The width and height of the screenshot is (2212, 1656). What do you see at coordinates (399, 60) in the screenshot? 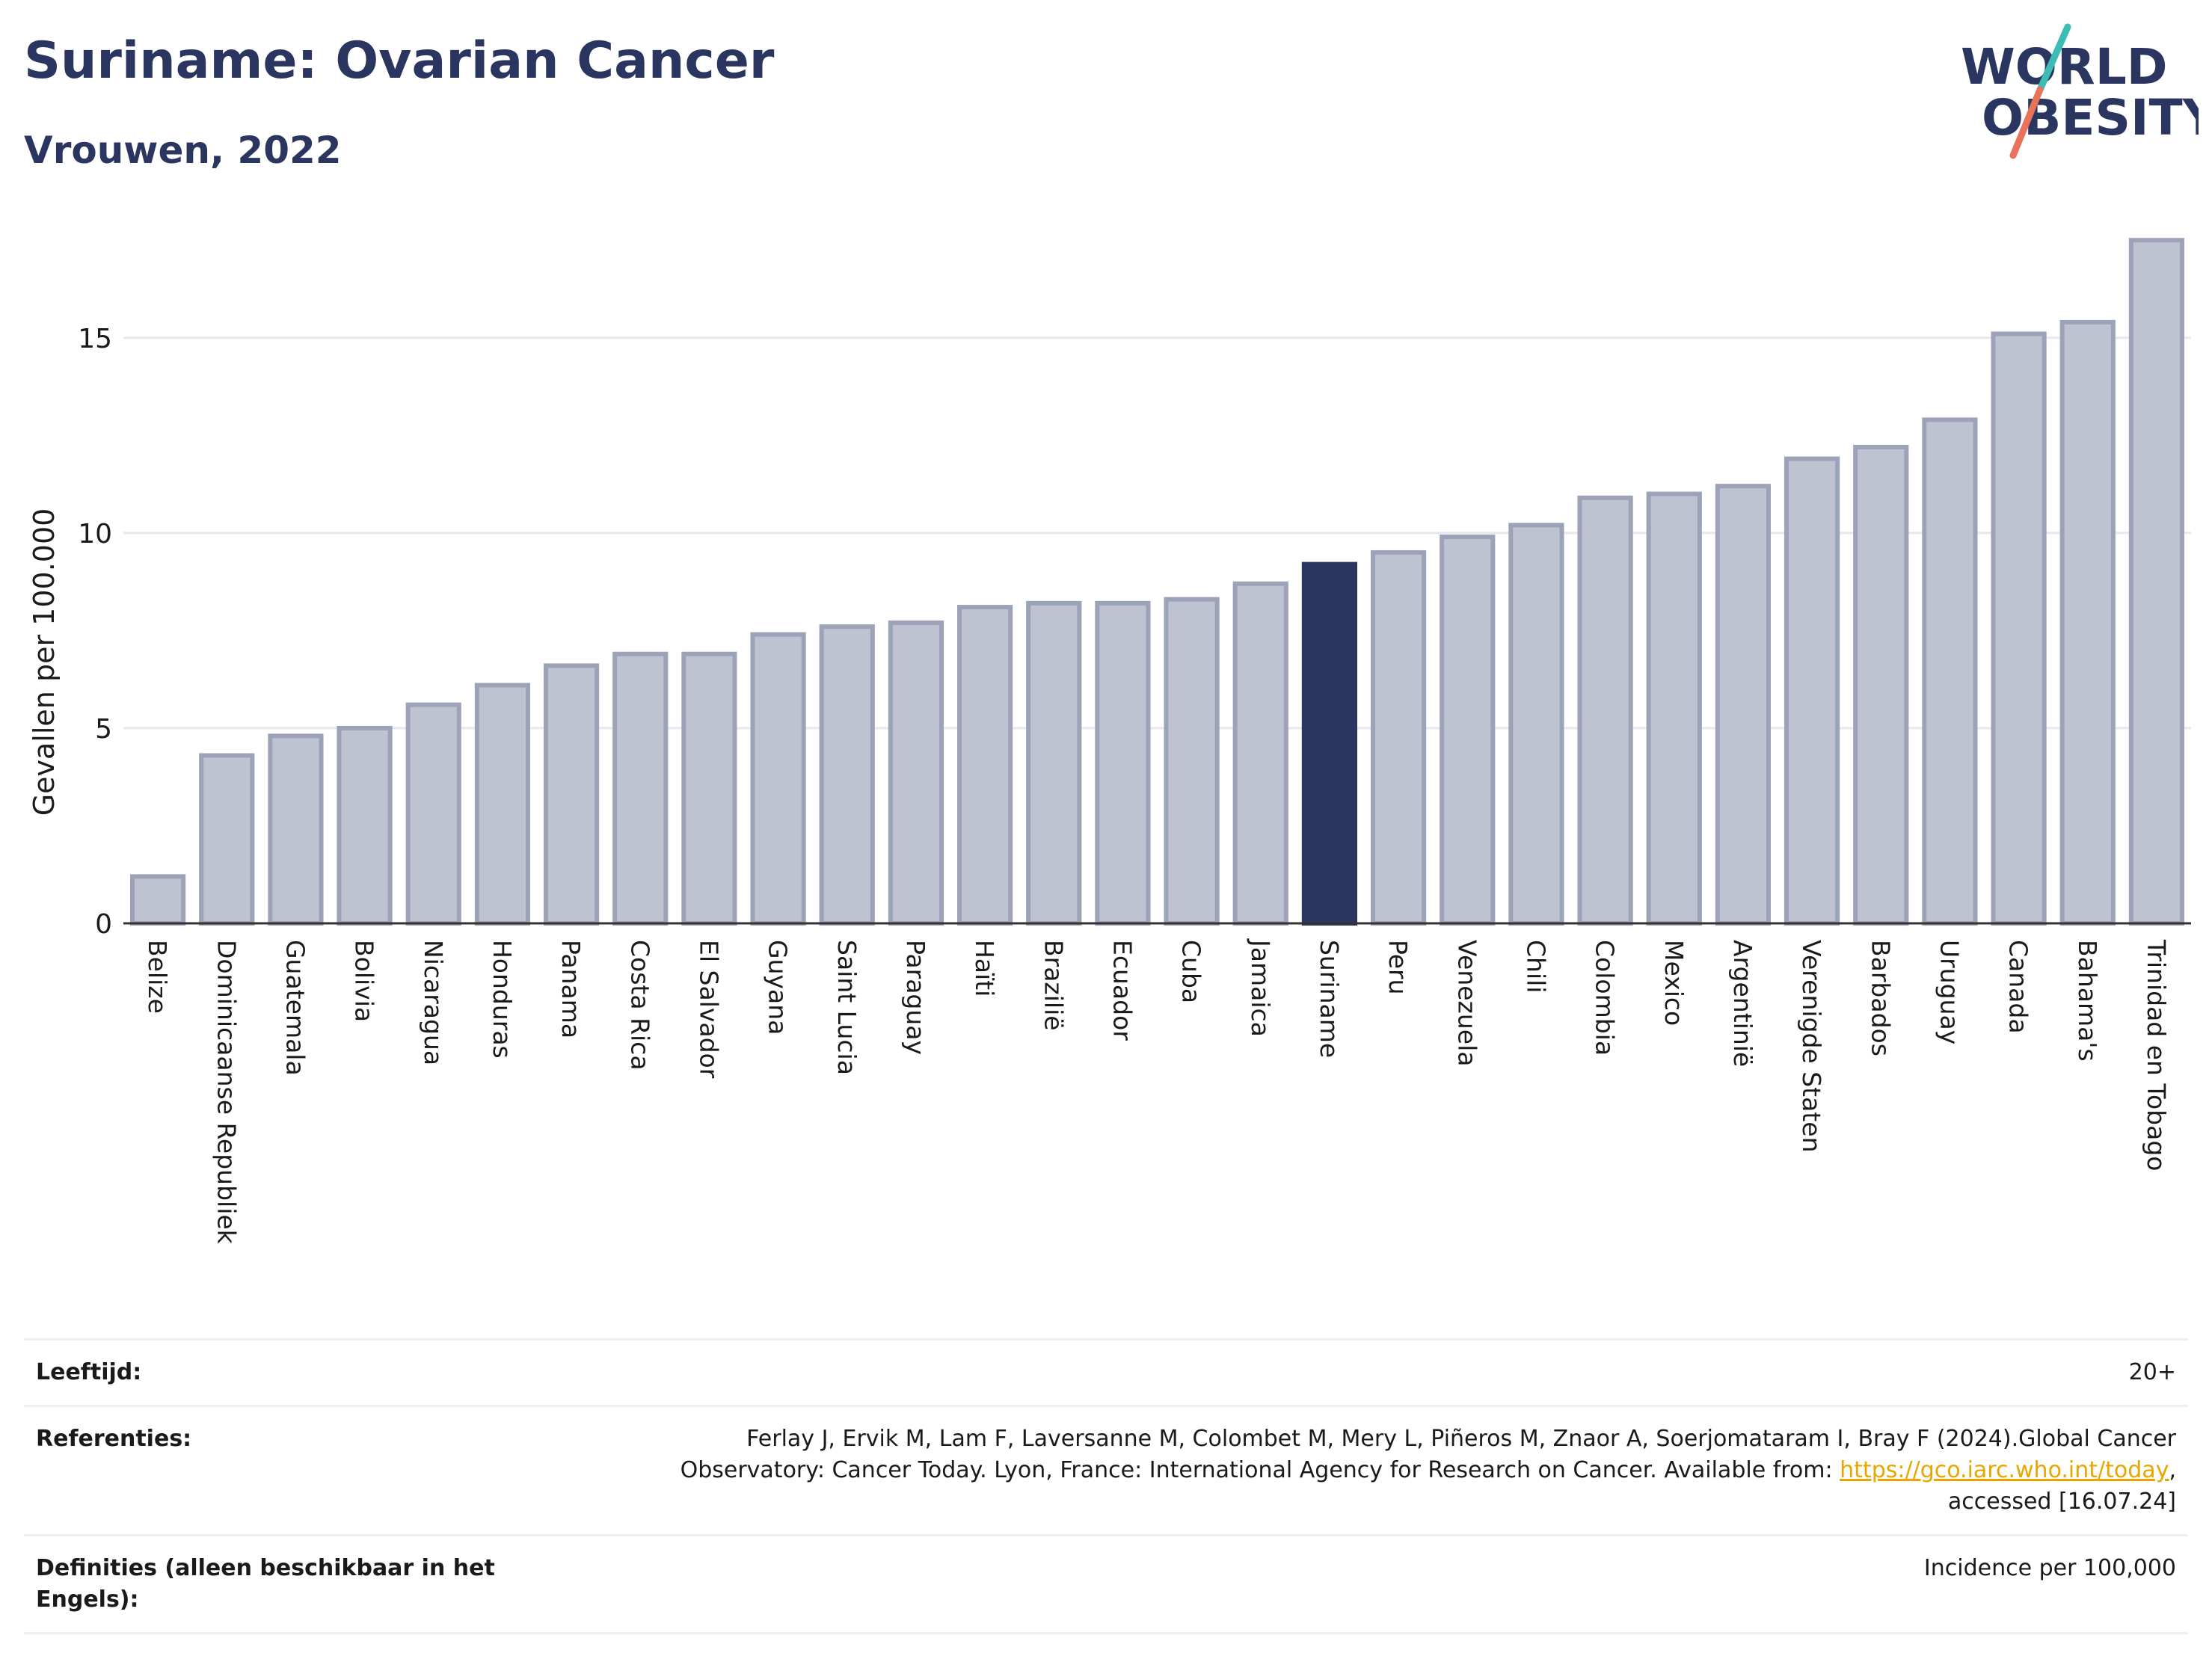
I see `chart-title: Suriname: Ovarian Cancer` at bounding box center [399, 60].